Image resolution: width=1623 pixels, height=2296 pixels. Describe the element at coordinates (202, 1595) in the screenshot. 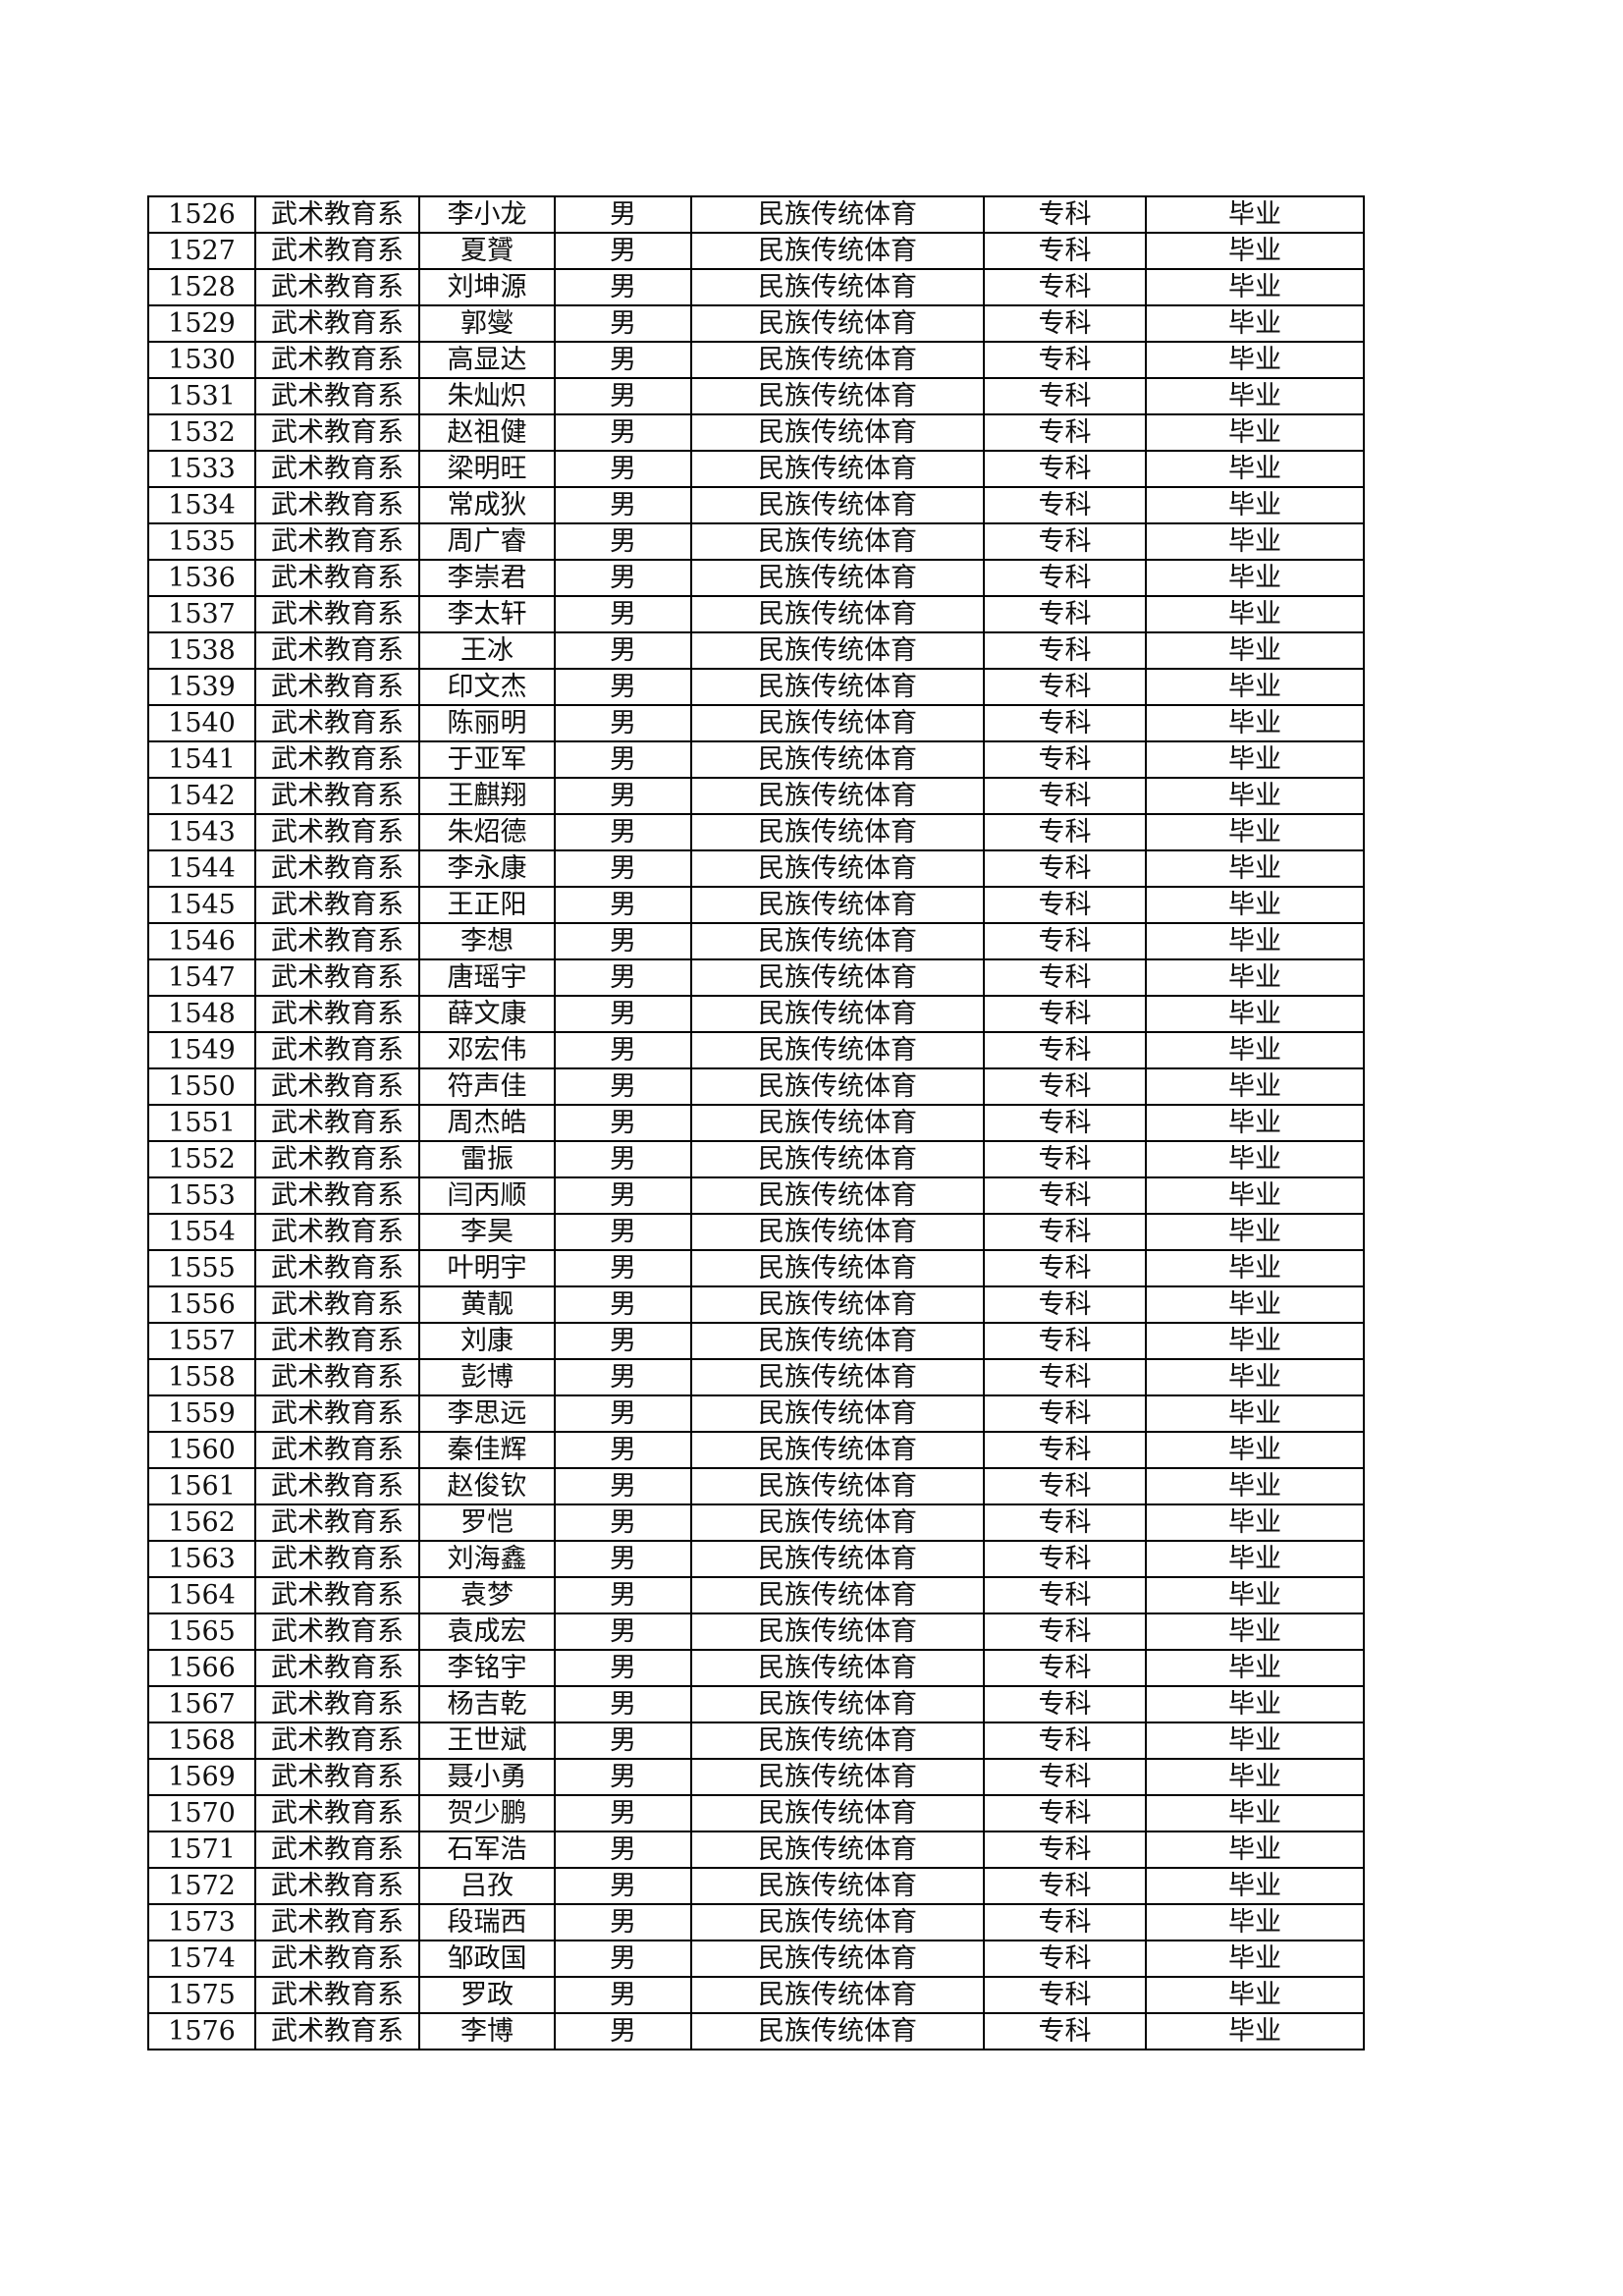

I see `row-number-cell: 1564` at that location.